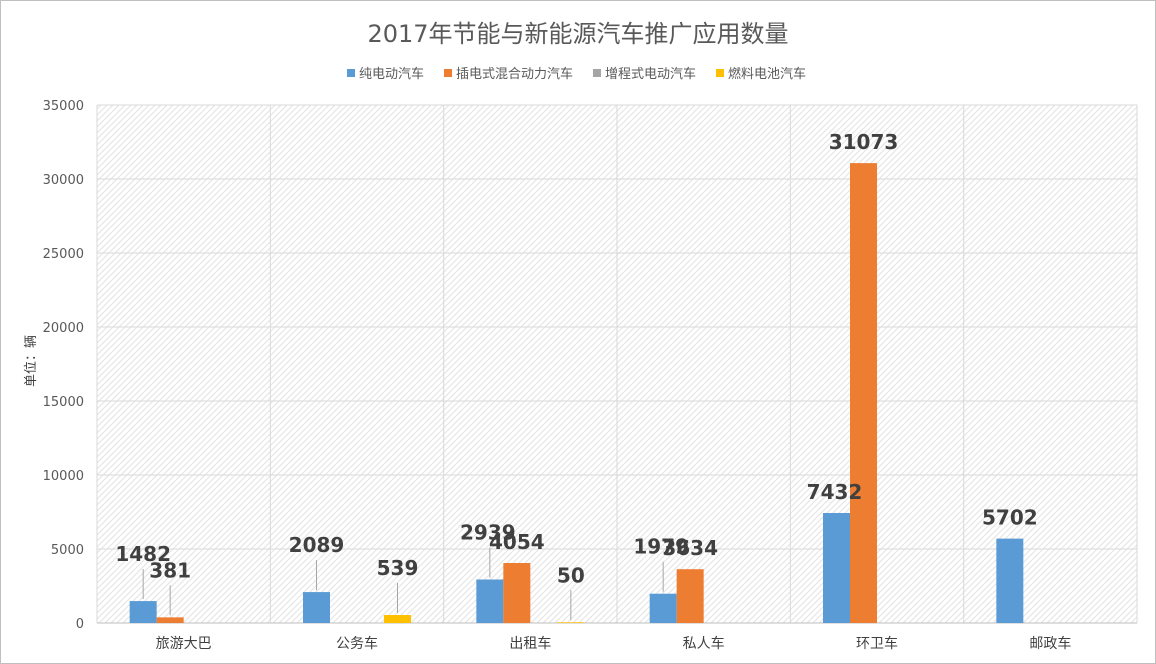 The width and height of the screenshot is (1156, 664). What do you see at coordinates (514, 74) in the screenshot?
I see `legend-label: 插电式混合动力汽车` at bounding box center [514, 74].